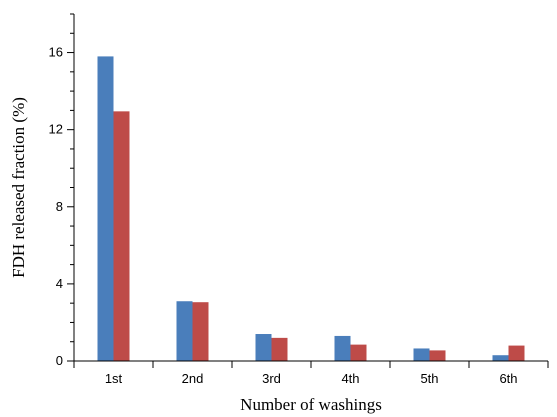  I want to click on bar-series-1-1st, so click(105, 209).